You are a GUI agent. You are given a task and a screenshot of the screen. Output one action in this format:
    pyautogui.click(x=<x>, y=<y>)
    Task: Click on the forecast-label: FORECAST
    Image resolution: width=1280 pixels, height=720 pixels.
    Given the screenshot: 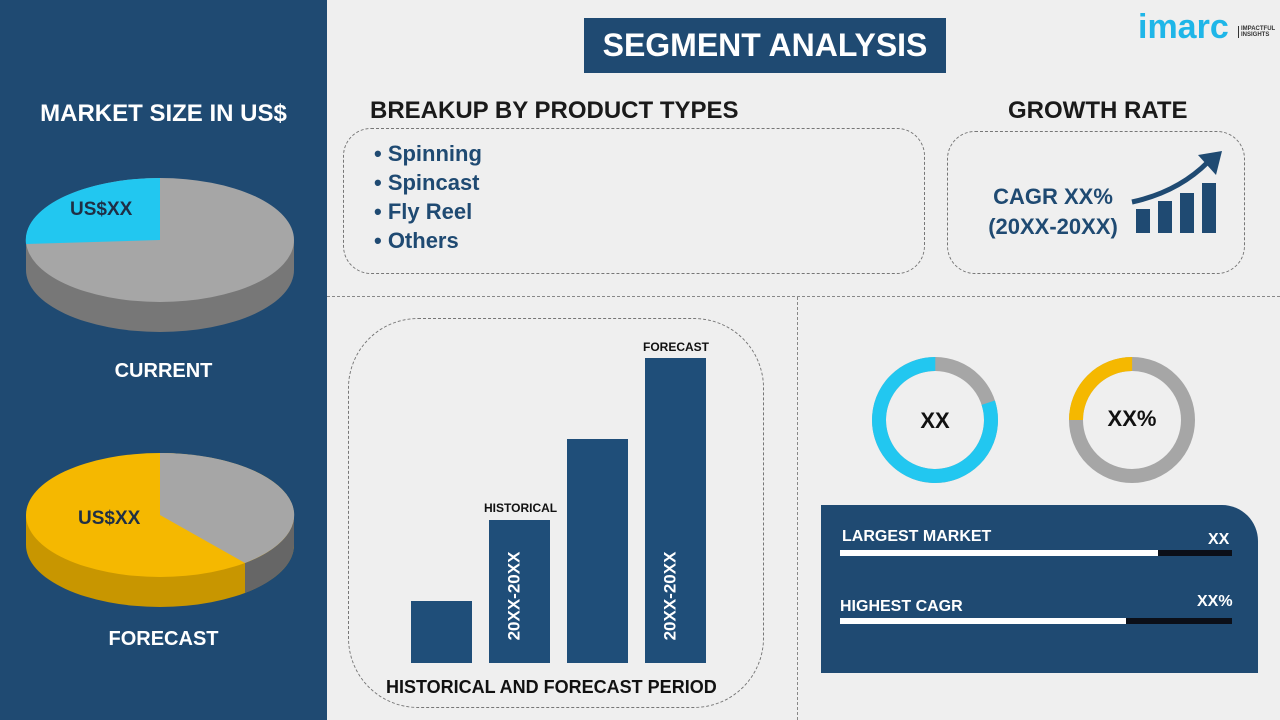 What is the action you would take?
    pyautogui.click(x=163, y=639)
    